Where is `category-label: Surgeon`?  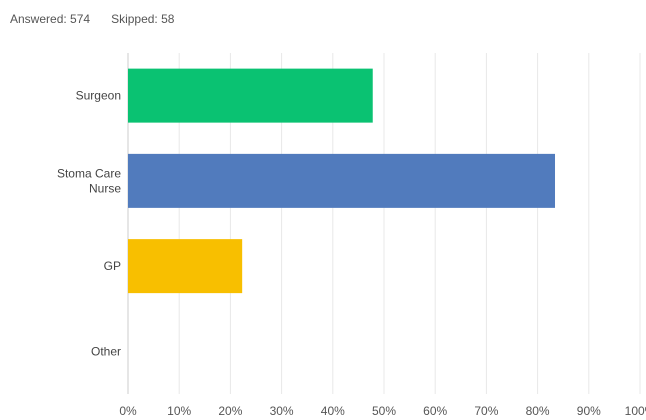
category-label: Surgeon is located at coordinates (98, 96).